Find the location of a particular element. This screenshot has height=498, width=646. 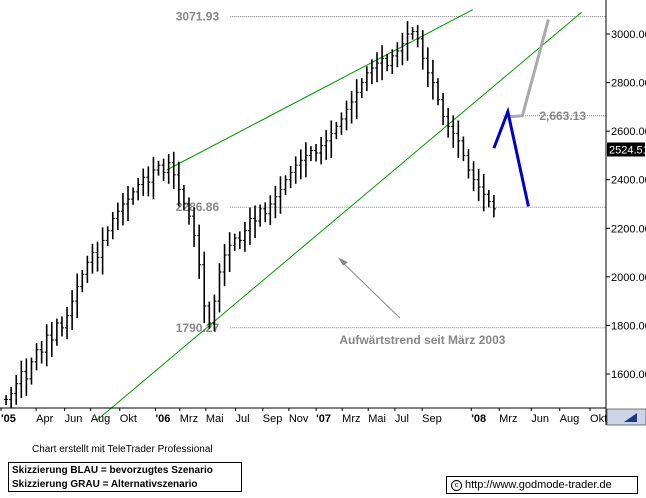

scenario-grey is located at coordinates (530, 69).